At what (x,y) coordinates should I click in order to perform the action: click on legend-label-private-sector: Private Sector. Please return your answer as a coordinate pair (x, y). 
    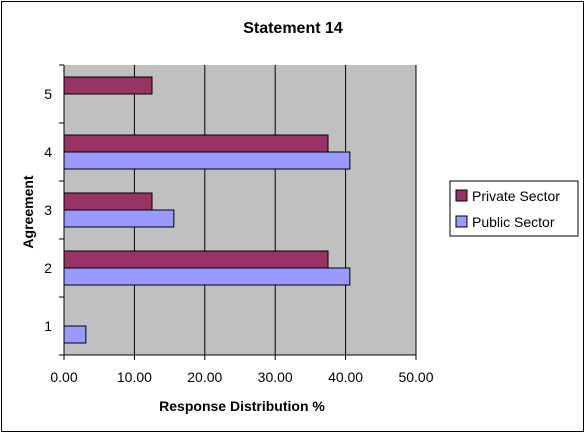
    Looking at the image, I should click on (516, 196).